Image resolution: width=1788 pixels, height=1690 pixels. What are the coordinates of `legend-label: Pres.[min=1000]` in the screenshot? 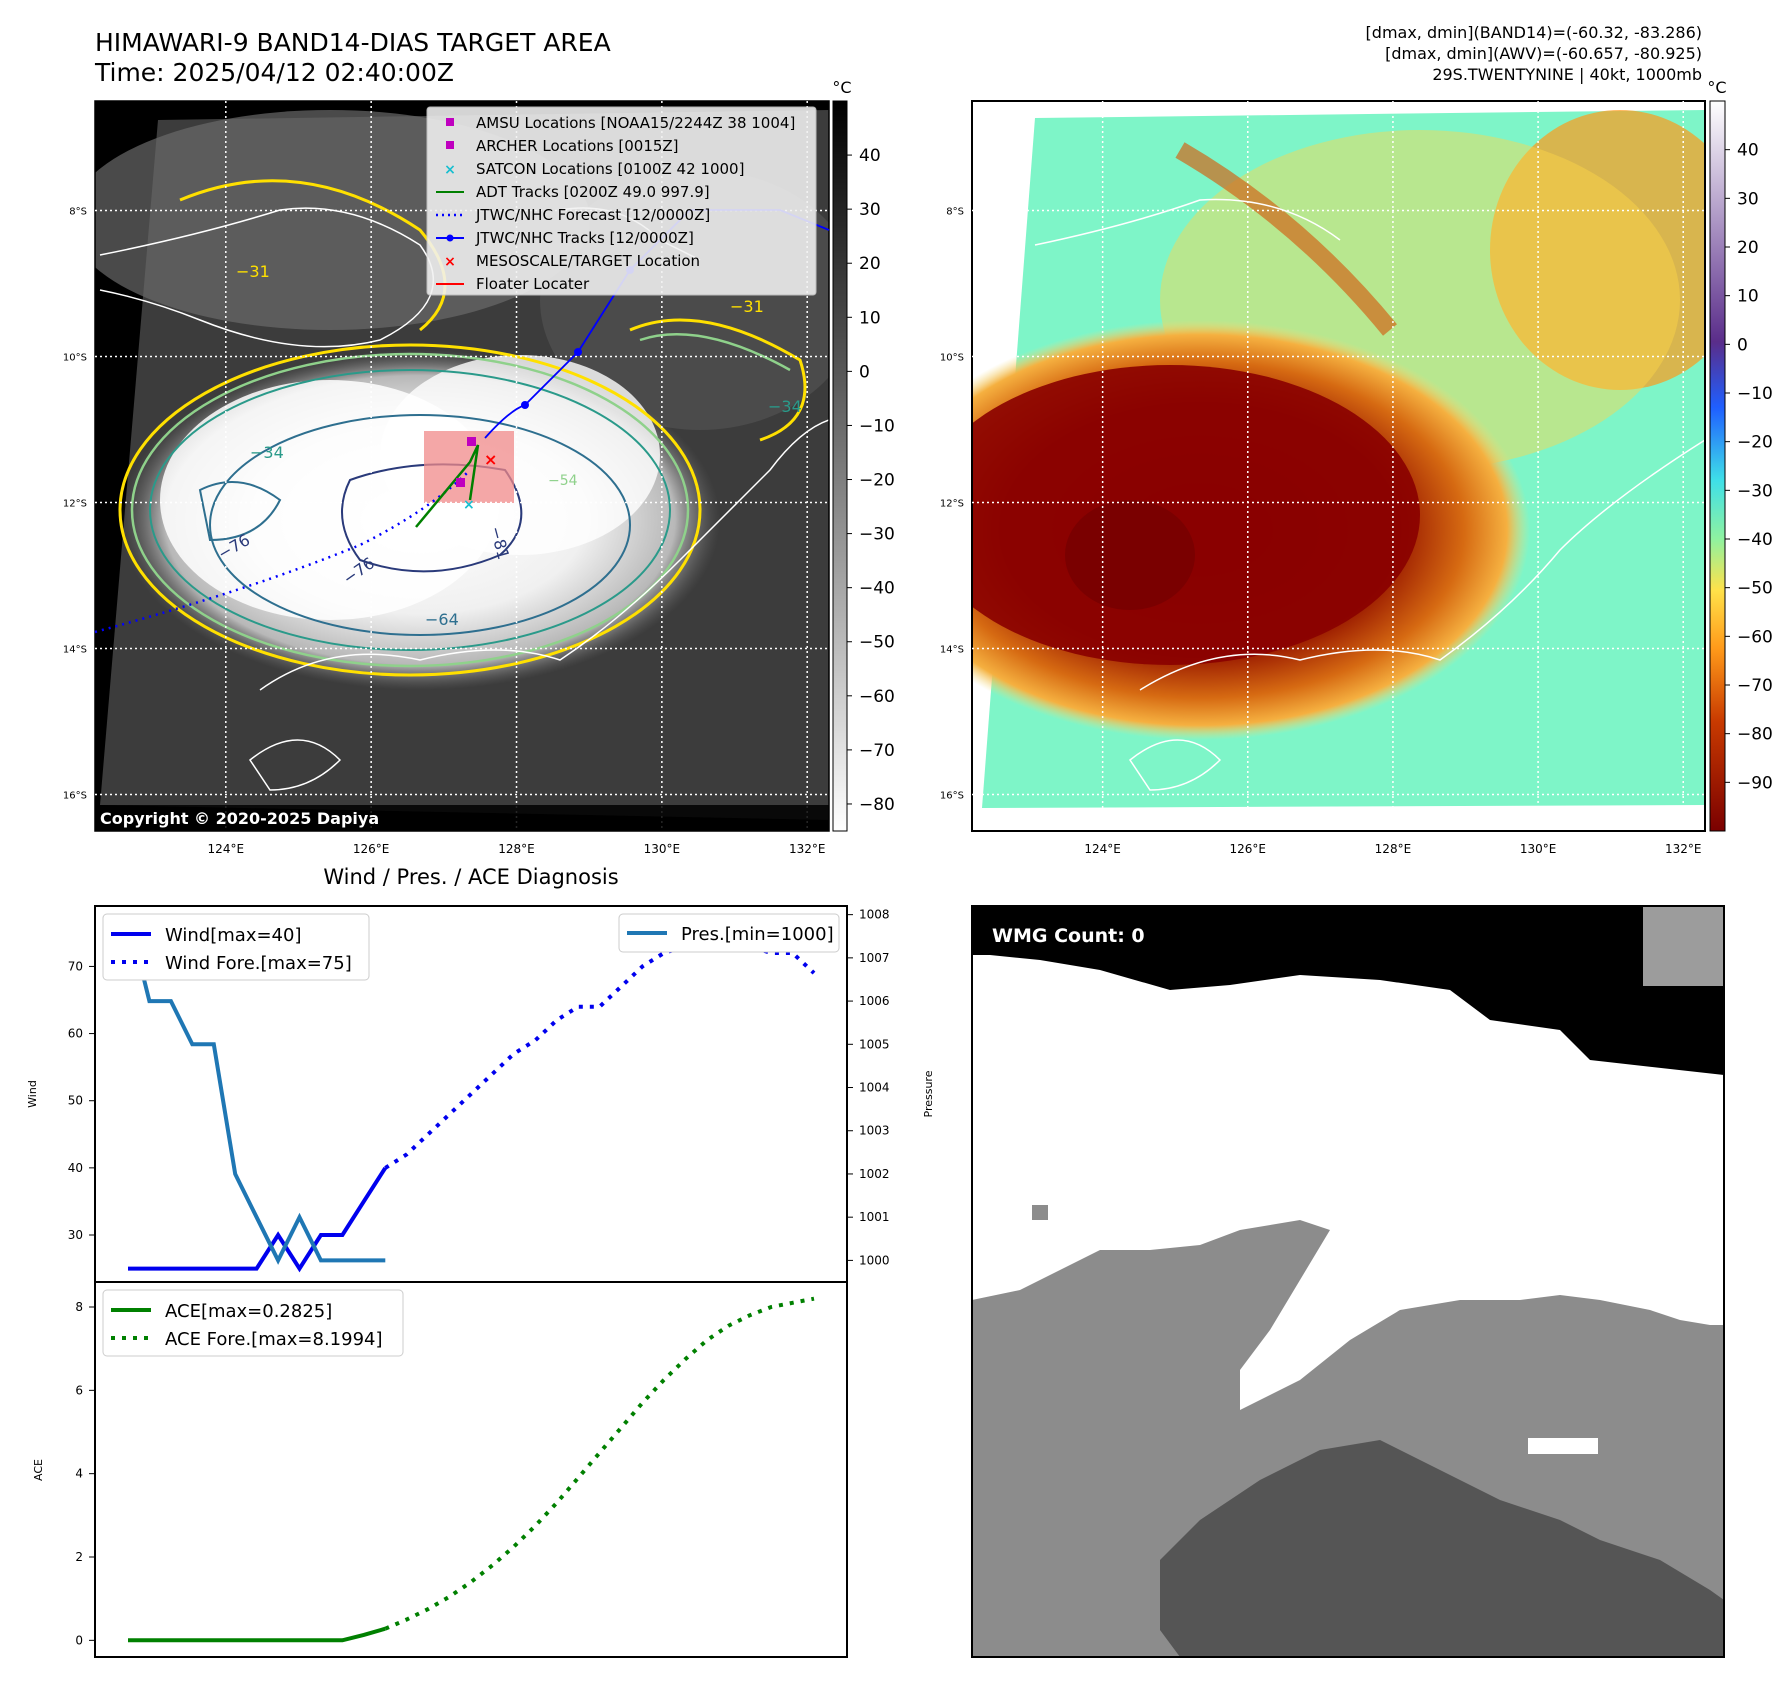 It's located at (757, 934).